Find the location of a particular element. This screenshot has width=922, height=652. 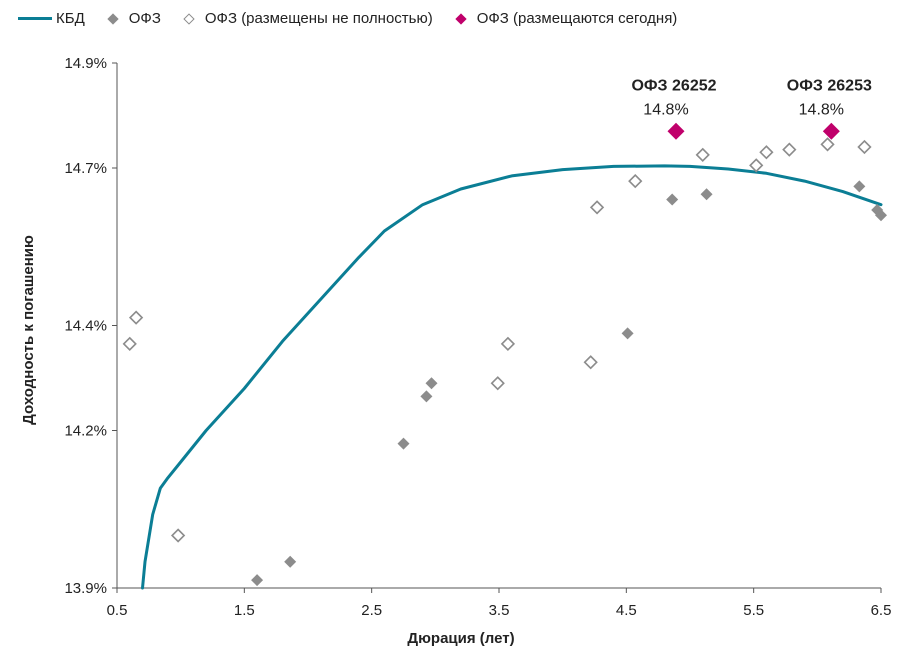

x-tick-label: 2.5 is located at coordinates (371, 610).